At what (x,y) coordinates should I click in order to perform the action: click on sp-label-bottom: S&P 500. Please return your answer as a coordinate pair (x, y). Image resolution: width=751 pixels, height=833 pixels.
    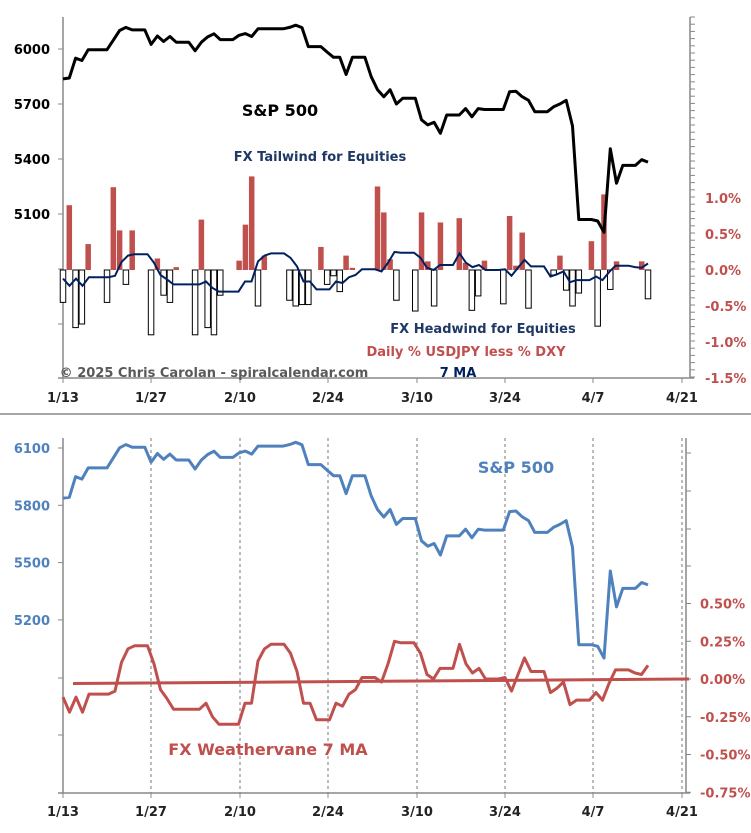
    Looking at the image, I should click on (516, 467).